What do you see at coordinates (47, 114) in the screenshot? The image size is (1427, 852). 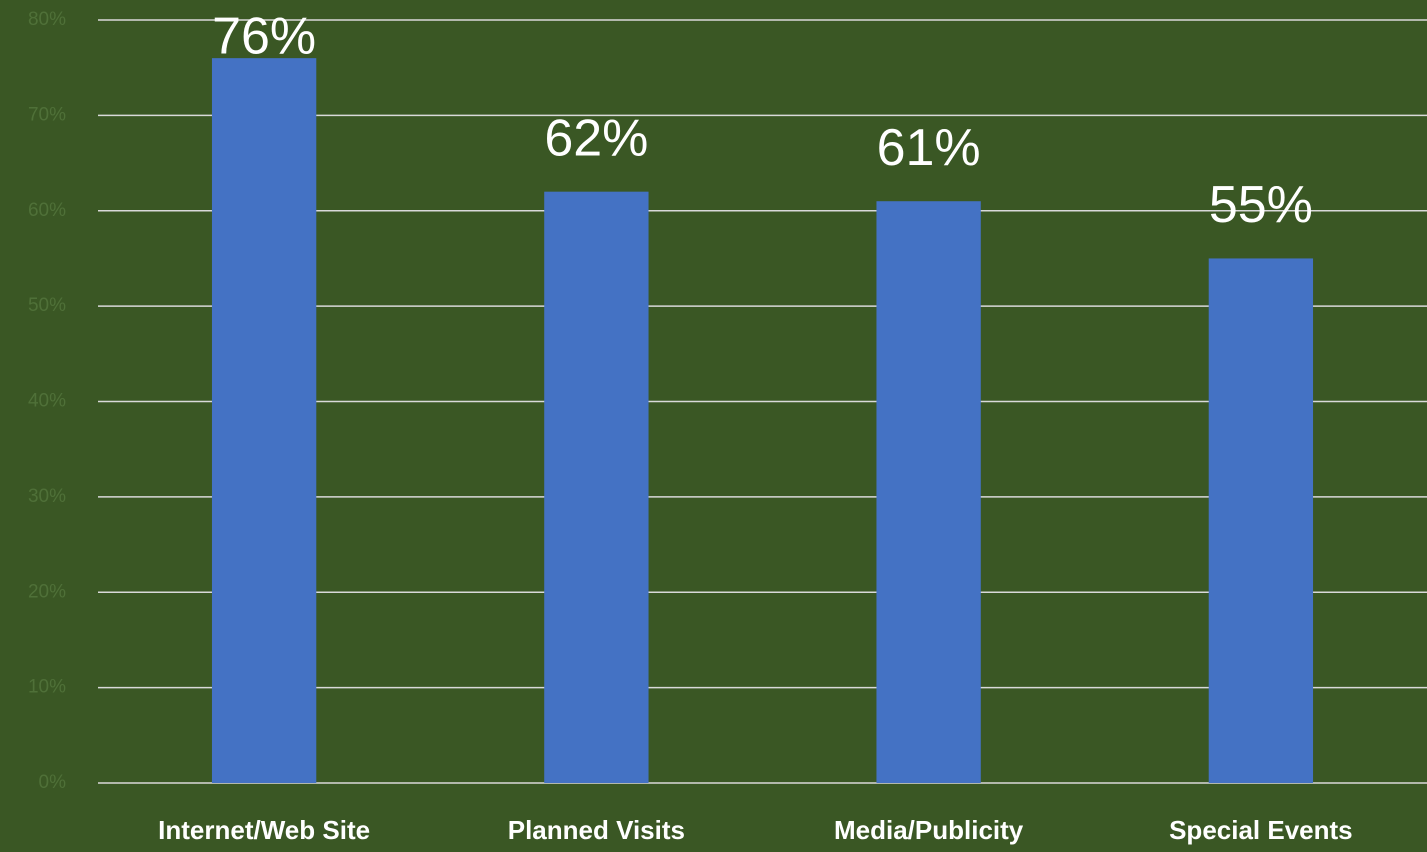 I see `y-tick-label: 70%` at bounding box center [47, 114].